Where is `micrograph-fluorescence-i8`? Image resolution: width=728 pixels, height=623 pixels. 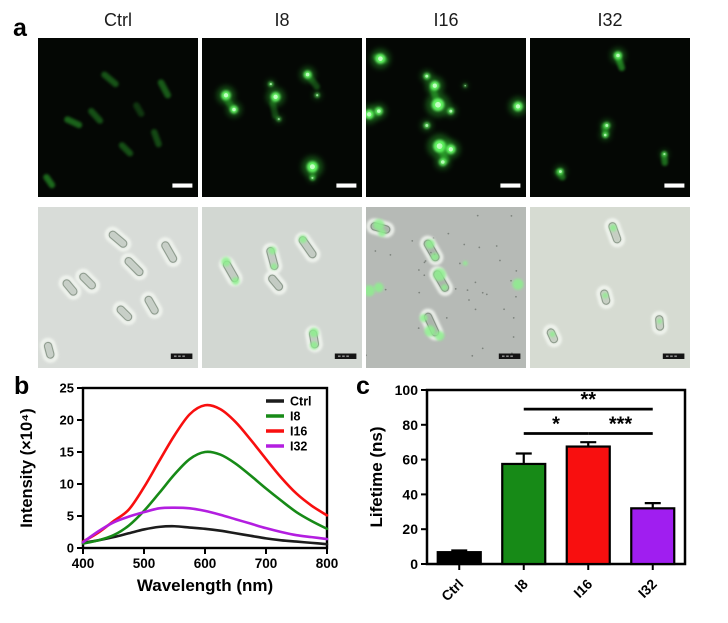
micrograph-fluorescence-i8 is located at coordinates (282, 117).